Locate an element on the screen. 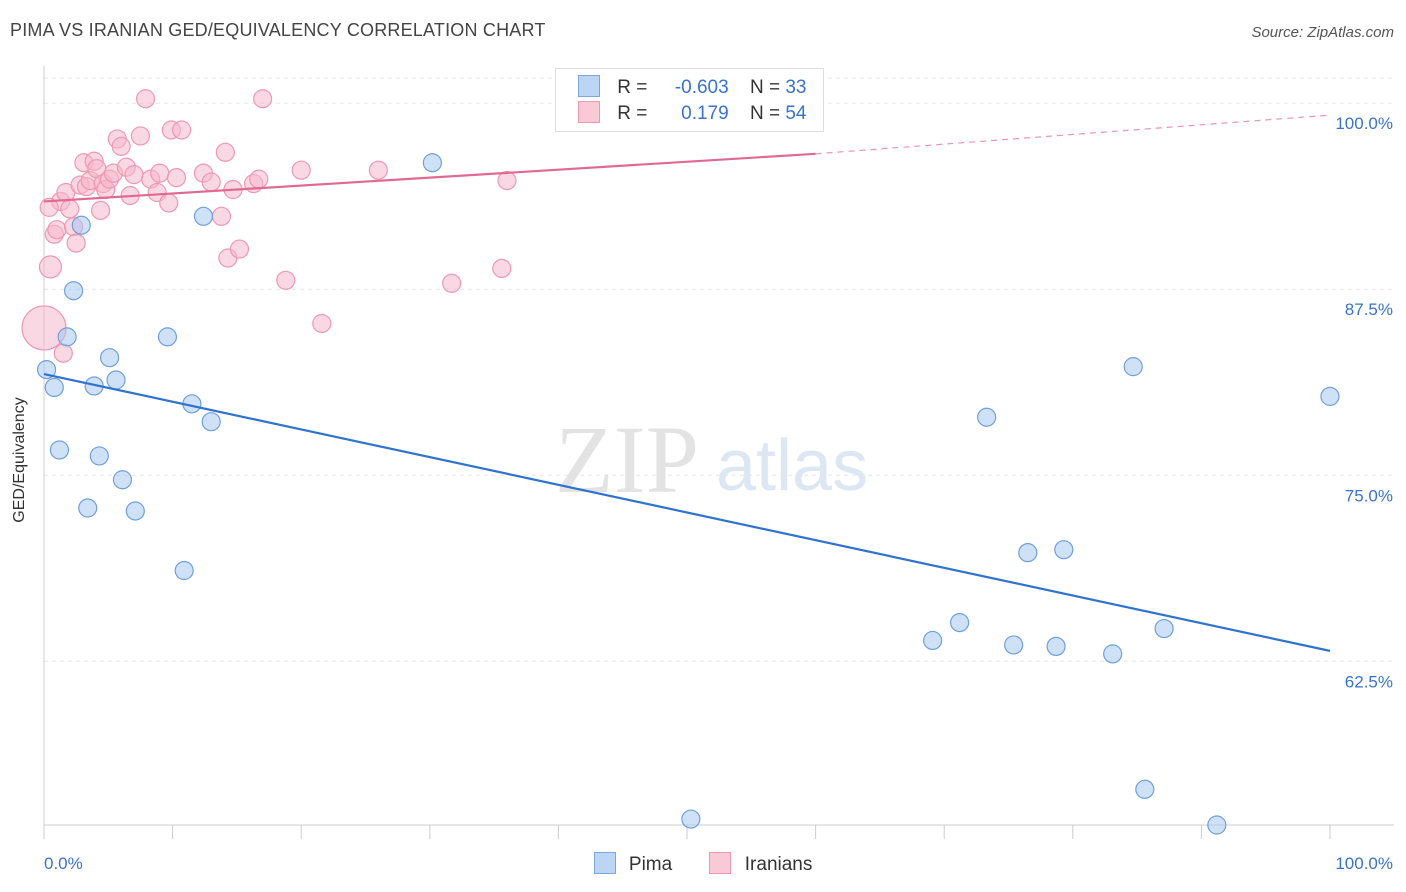 The height and width of the screenshot is (892, 1406). legend-item-pima: Pima is located at coordinates (633, 864).